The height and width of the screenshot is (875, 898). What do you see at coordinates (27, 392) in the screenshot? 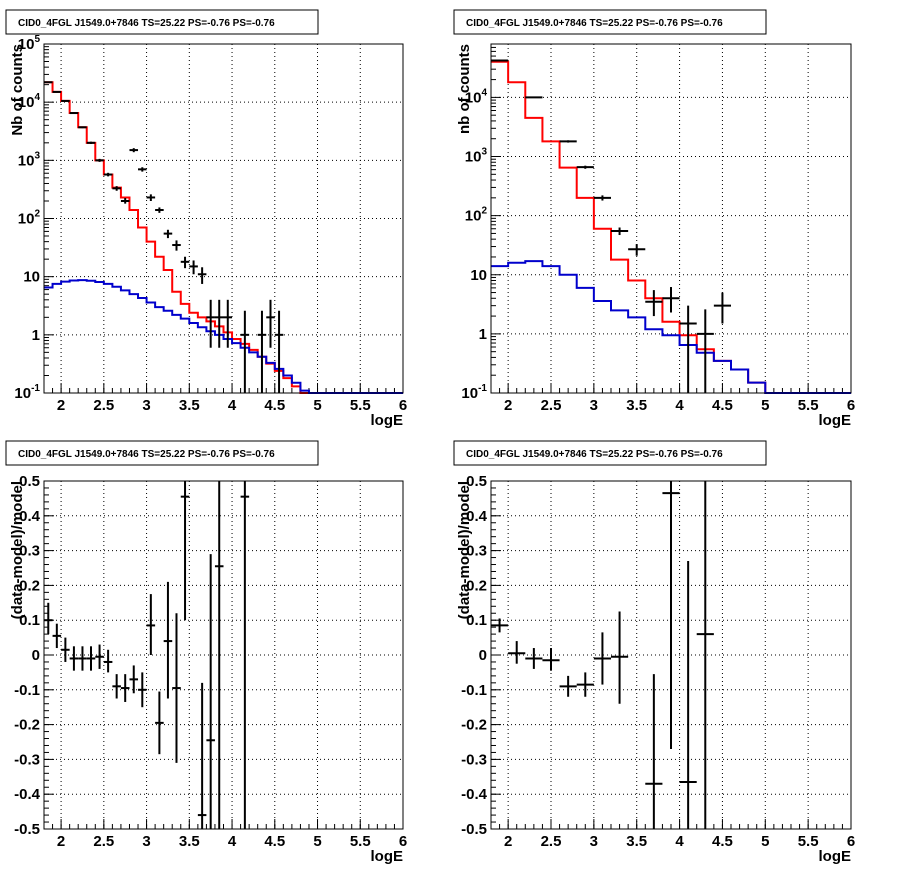
I see `y-tick-label: 10⁻¹` at bounding box center [27, 392].